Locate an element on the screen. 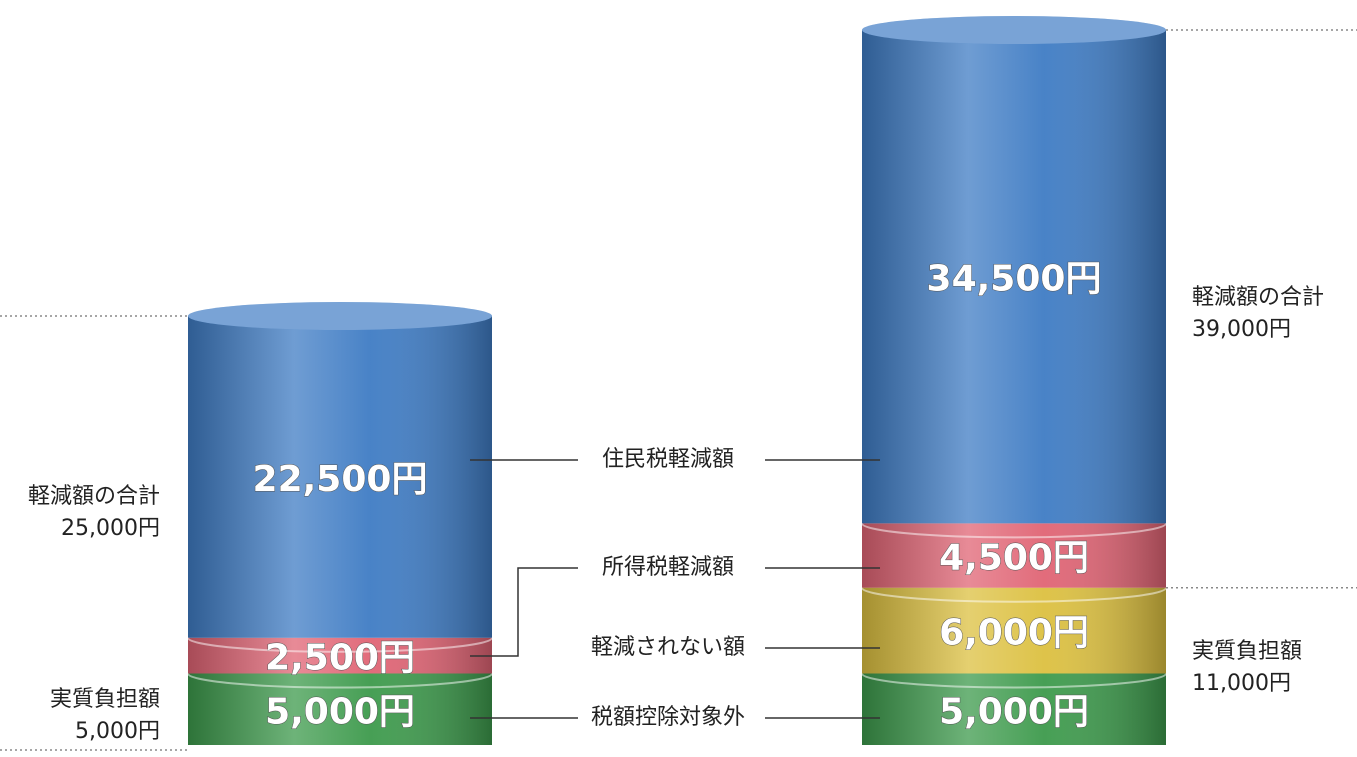 The height and width of the screenshot is (757, 1357). value-label: 34,500円 is located at coordinates (1014, 279).